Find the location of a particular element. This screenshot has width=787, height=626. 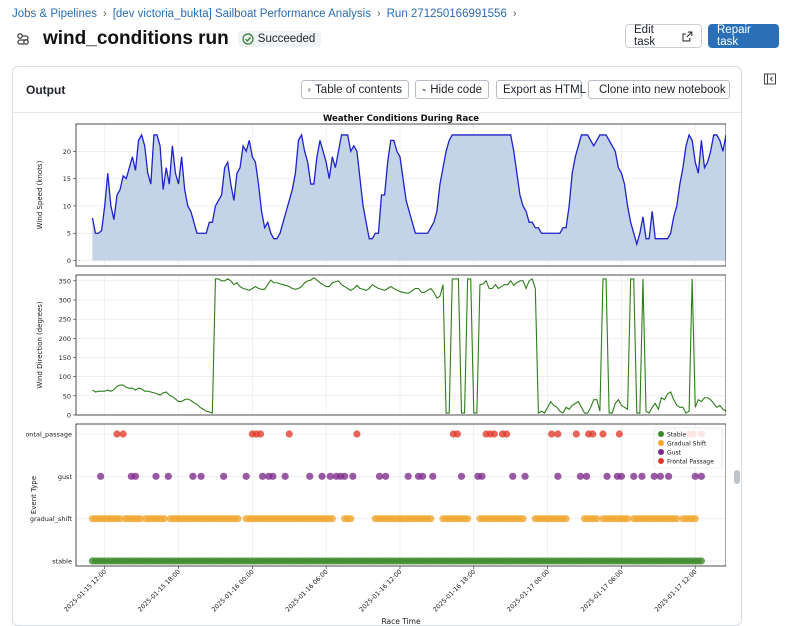

legend-label-stable: Stable is located at coordinates (676, 435).